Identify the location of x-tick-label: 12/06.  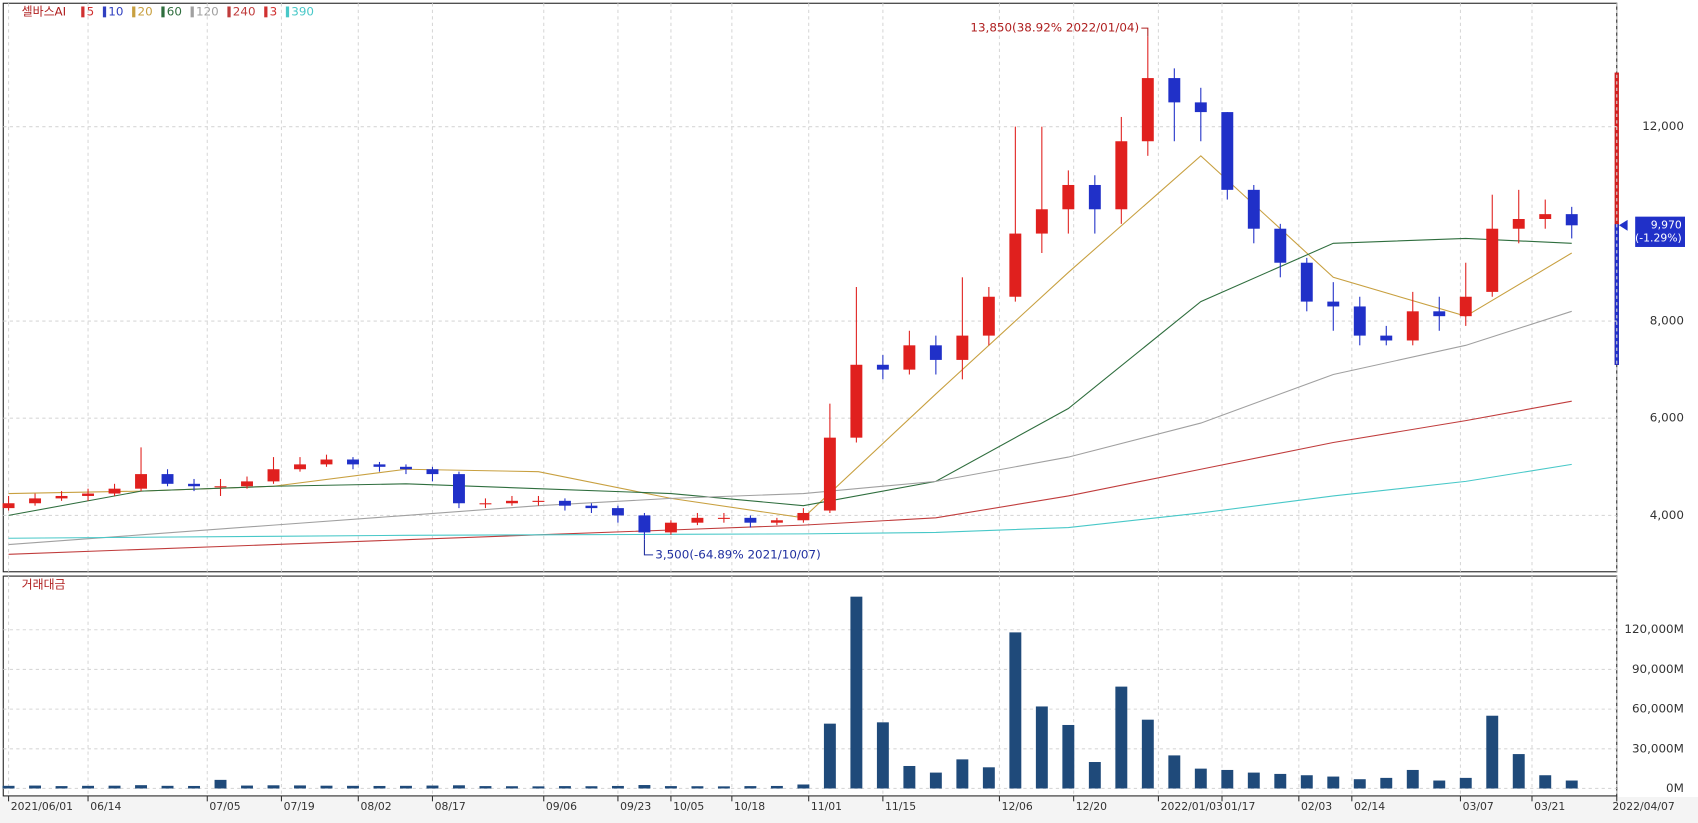
(1017, 806).